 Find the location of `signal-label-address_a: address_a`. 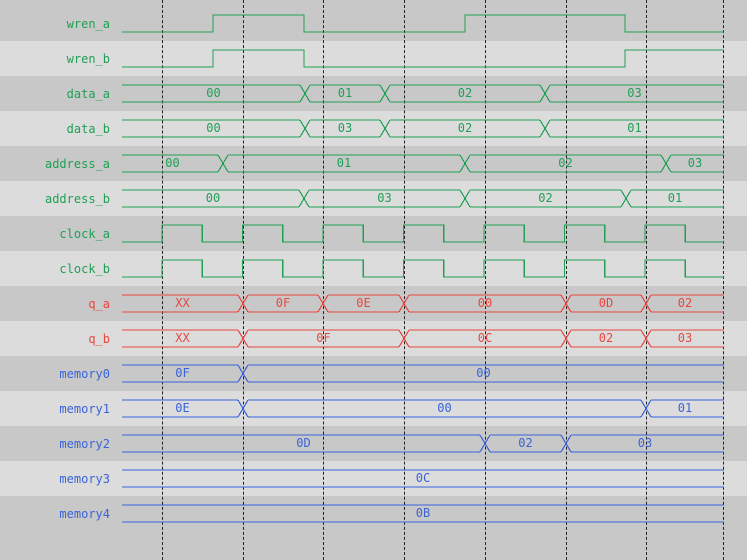

signal-label-address_a: address_a is located at coordinates (77, 163).